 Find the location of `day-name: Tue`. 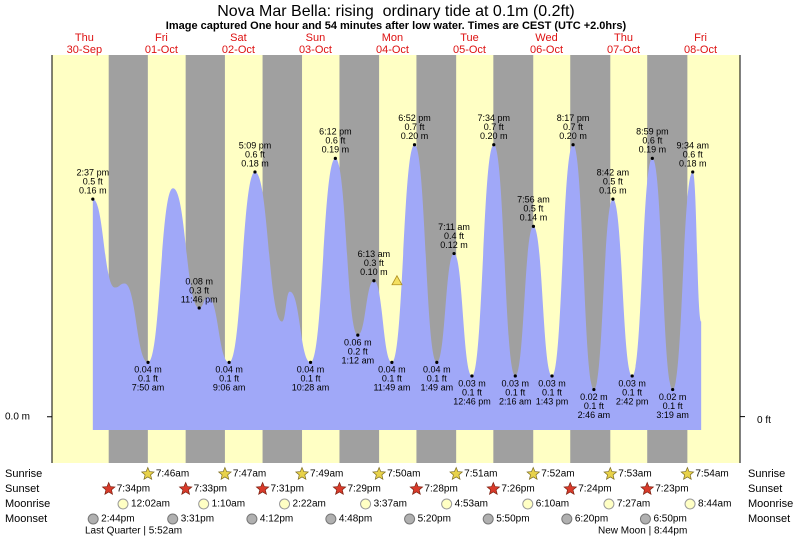

day-name: Tue is located at coordinates (469, 38).